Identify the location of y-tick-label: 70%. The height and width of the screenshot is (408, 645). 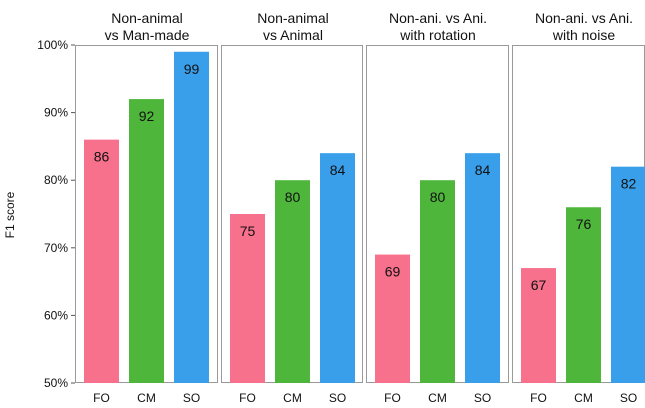
(56, 248).